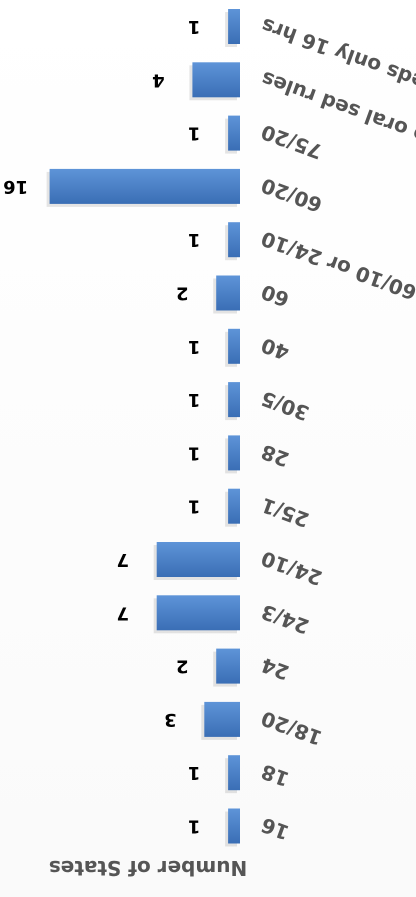  Describe the element at coordinates (148, 868) in the screenshot. I see `axis-title: Number of States` at that location.